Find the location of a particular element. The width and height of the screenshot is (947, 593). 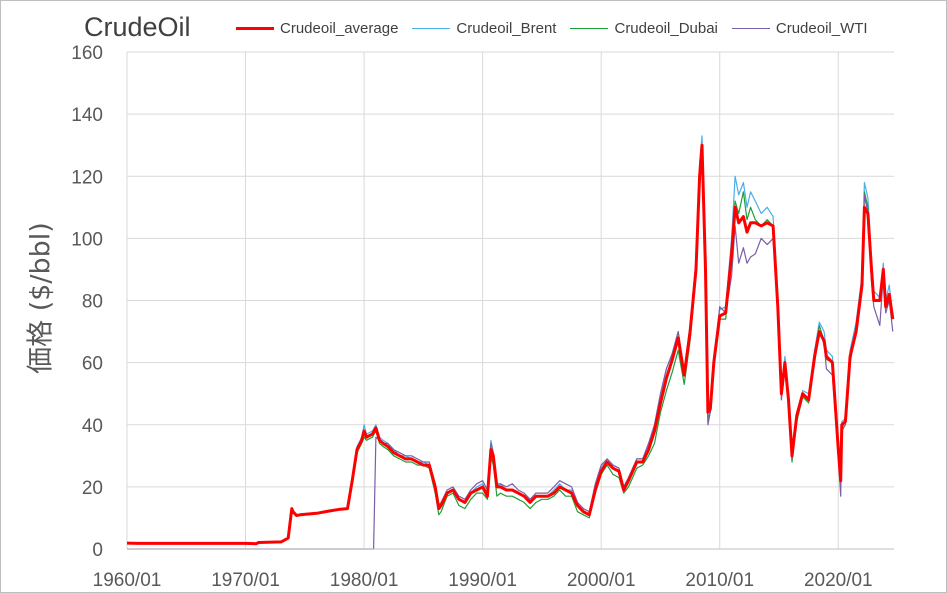

y-tick-label: 0 is located at coordinates (97, 550).